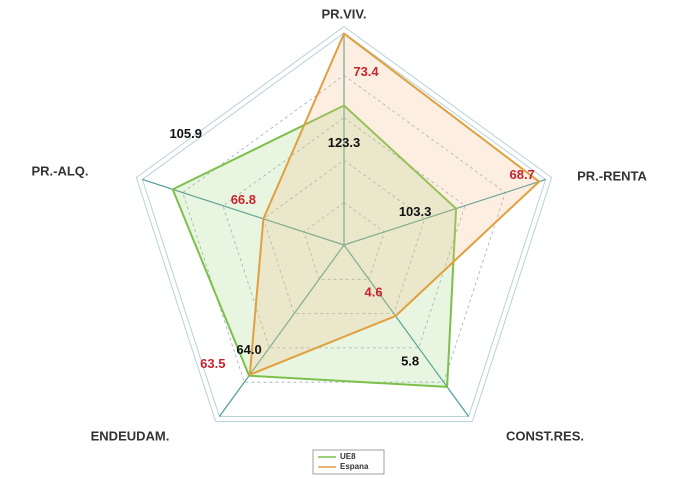 This screenshot has width=695, height=479. I want to click on legend-label: Espana, so click(354, 466).